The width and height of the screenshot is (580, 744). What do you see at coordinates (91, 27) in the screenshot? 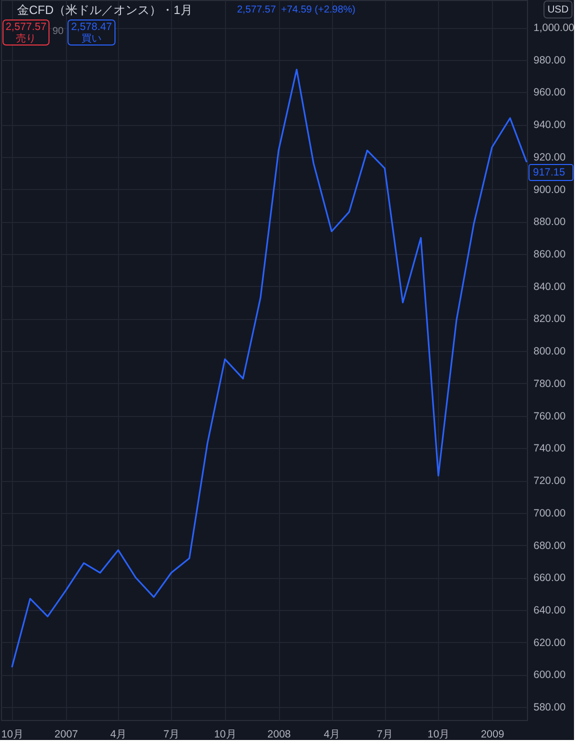
I see `annotation: 2,578.47` at bounding box center [91, 27].